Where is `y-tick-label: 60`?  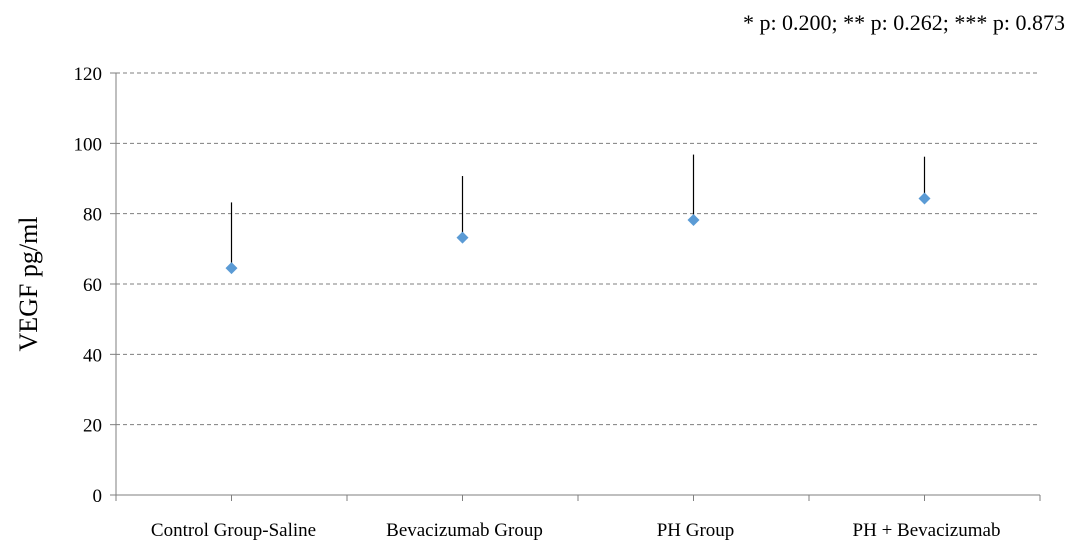 y-tick-label: 60 is located at coordinates (92, 285).